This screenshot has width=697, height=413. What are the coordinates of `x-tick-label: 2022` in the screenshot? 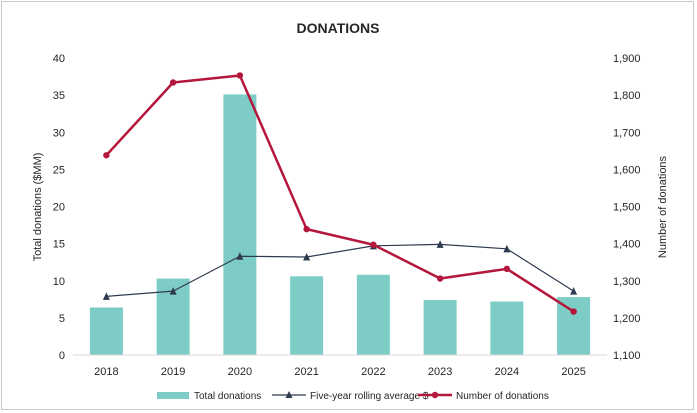 It's located at (373, 372).